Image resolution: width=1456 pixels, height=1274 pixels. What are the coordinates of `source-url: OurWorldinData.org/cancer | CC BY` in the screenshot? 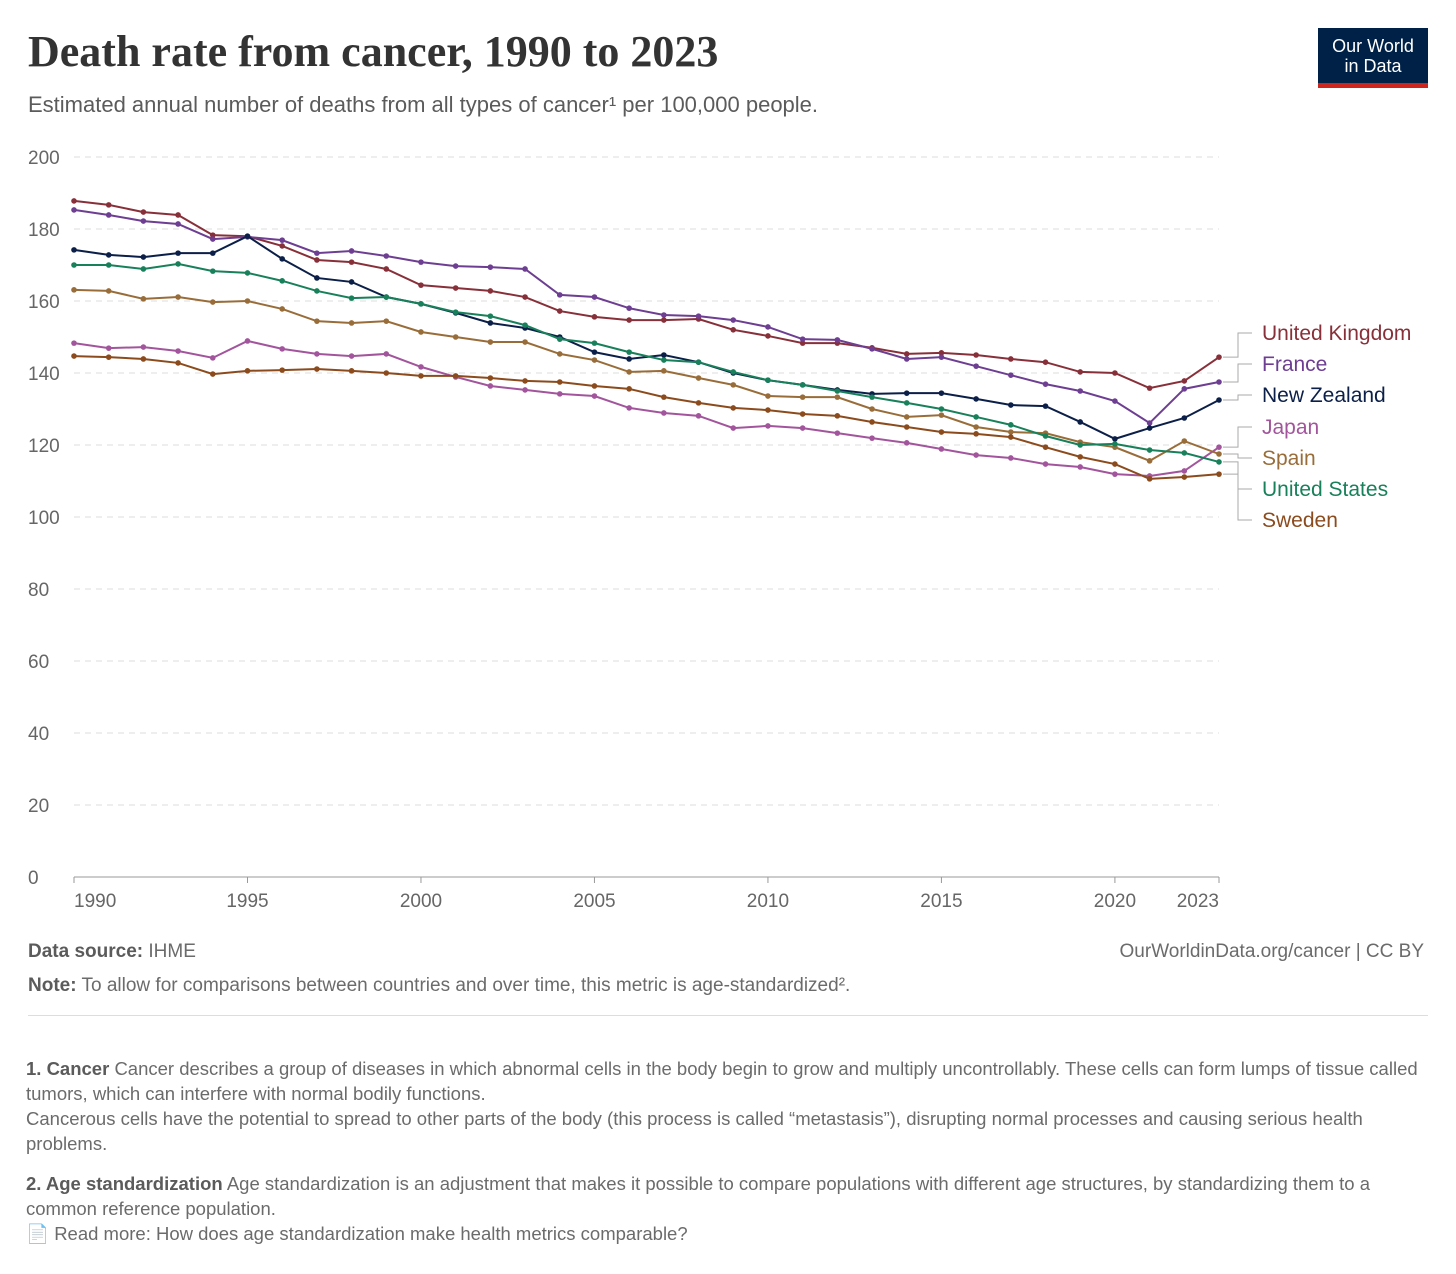 It's located at (1271, 951).